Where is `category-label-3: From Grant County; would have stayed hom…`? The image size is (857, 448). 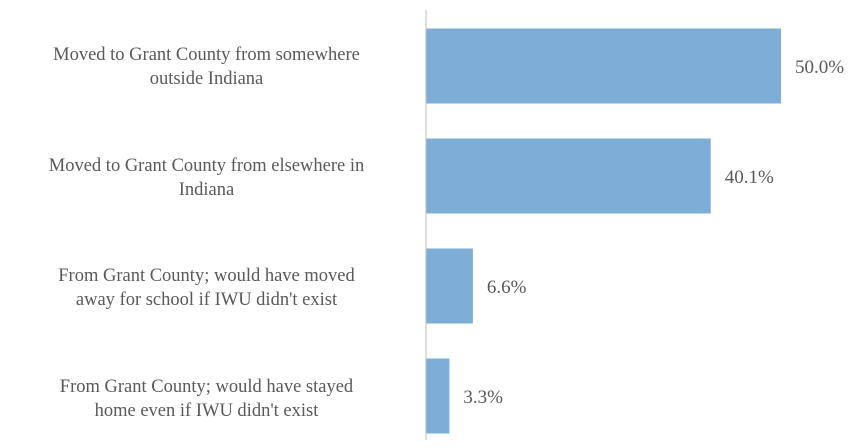 category-label-3: From Grant County; would have stayed hom… is located at coordinates (206, 399).